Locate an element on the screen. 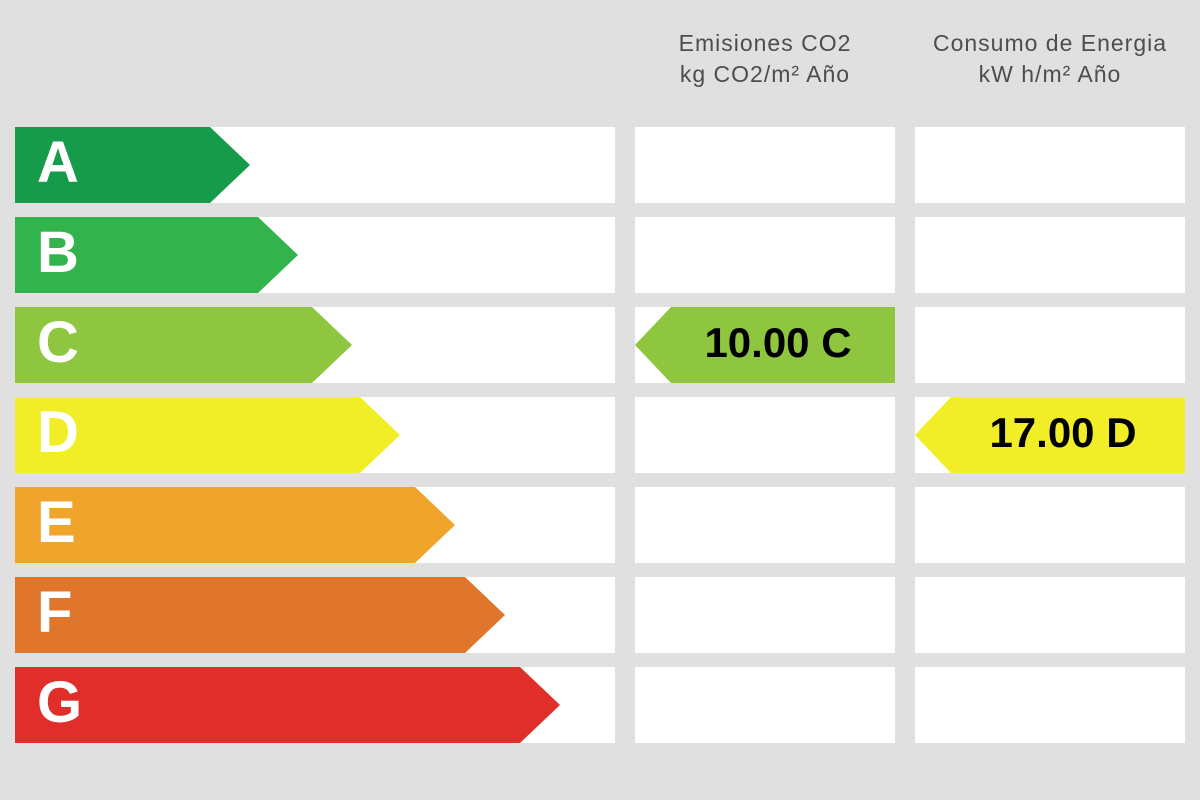 The height and width of the screenshot is (800, 1200). rating-letter-c: C is located at coordinates (58, 342).